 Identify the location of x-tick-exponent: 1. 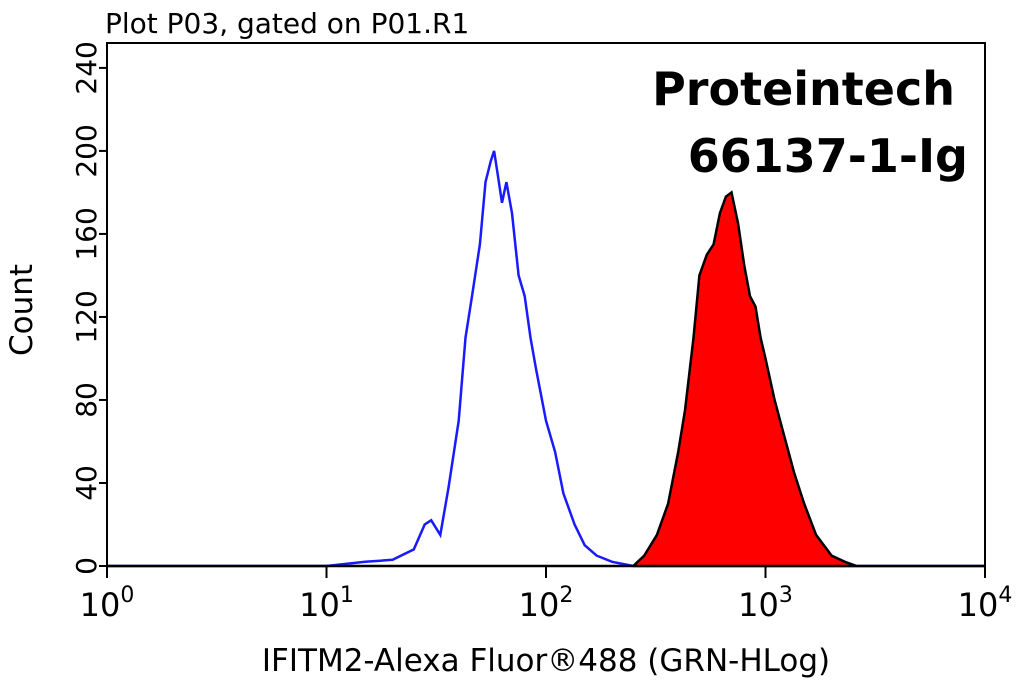
(347, 595).